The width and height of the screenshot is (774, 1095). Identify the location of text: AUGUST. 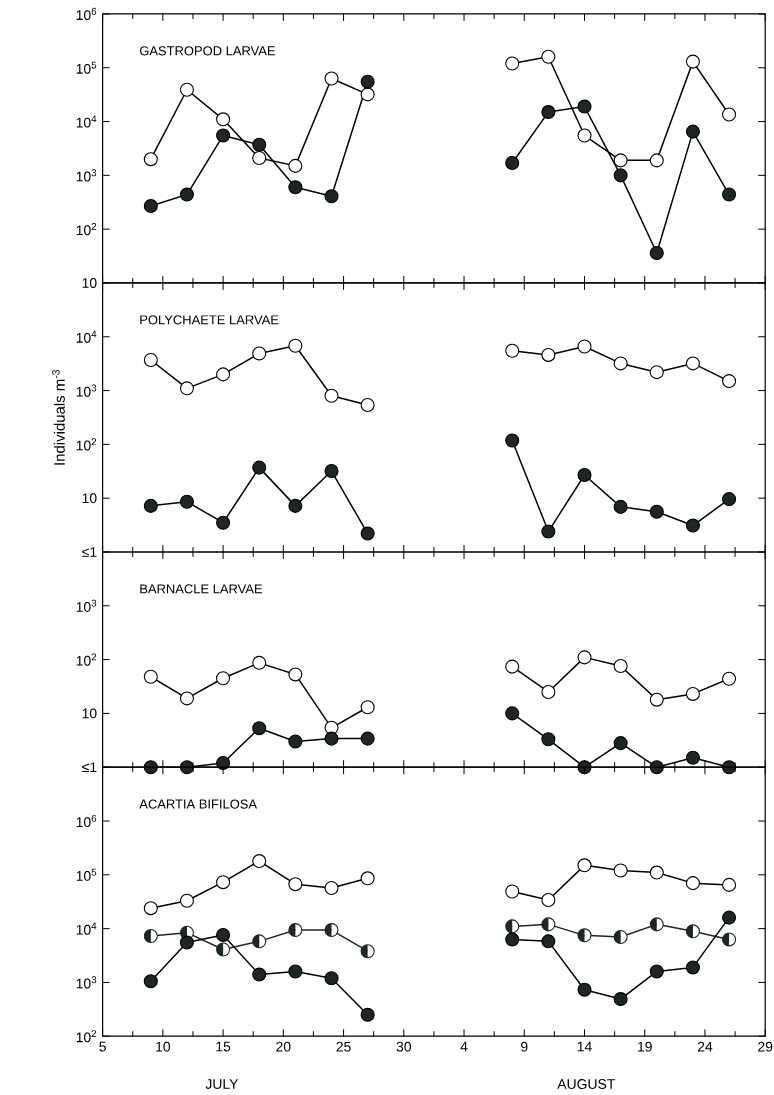
(586, 1084).